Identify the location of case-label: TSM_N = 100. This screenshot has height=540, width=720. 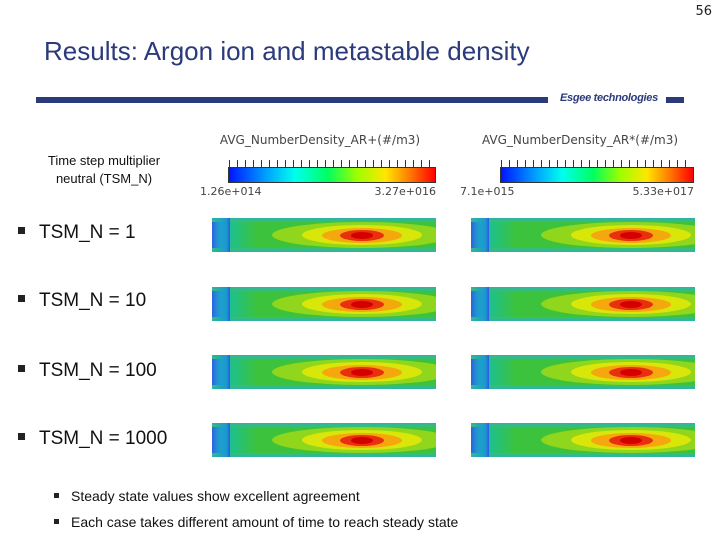
(98, 370).